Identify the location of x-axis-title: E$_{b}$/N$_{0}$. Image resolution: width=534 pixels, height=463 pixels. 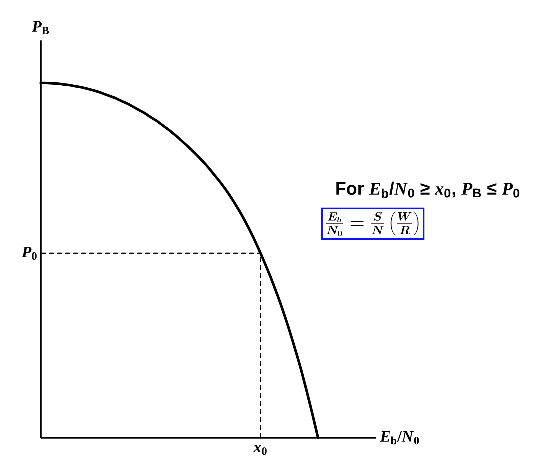
(400, 438).